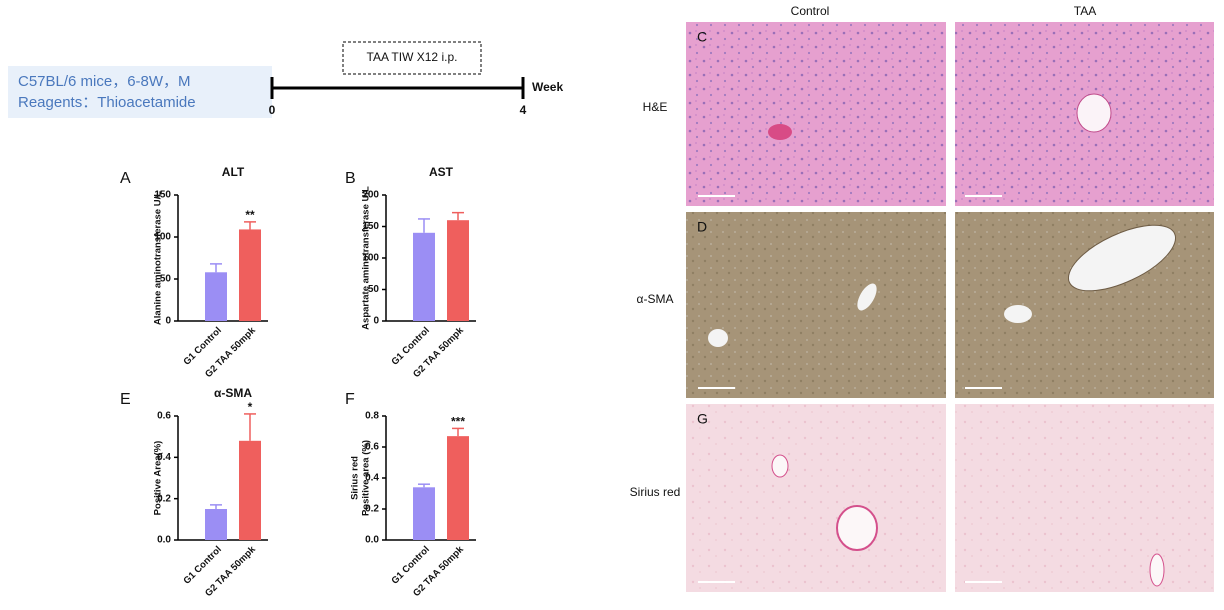 The height and width of the screenshot is (610, 1224). I want to click on y-axis-label: Sirius red, so click(355, 478).